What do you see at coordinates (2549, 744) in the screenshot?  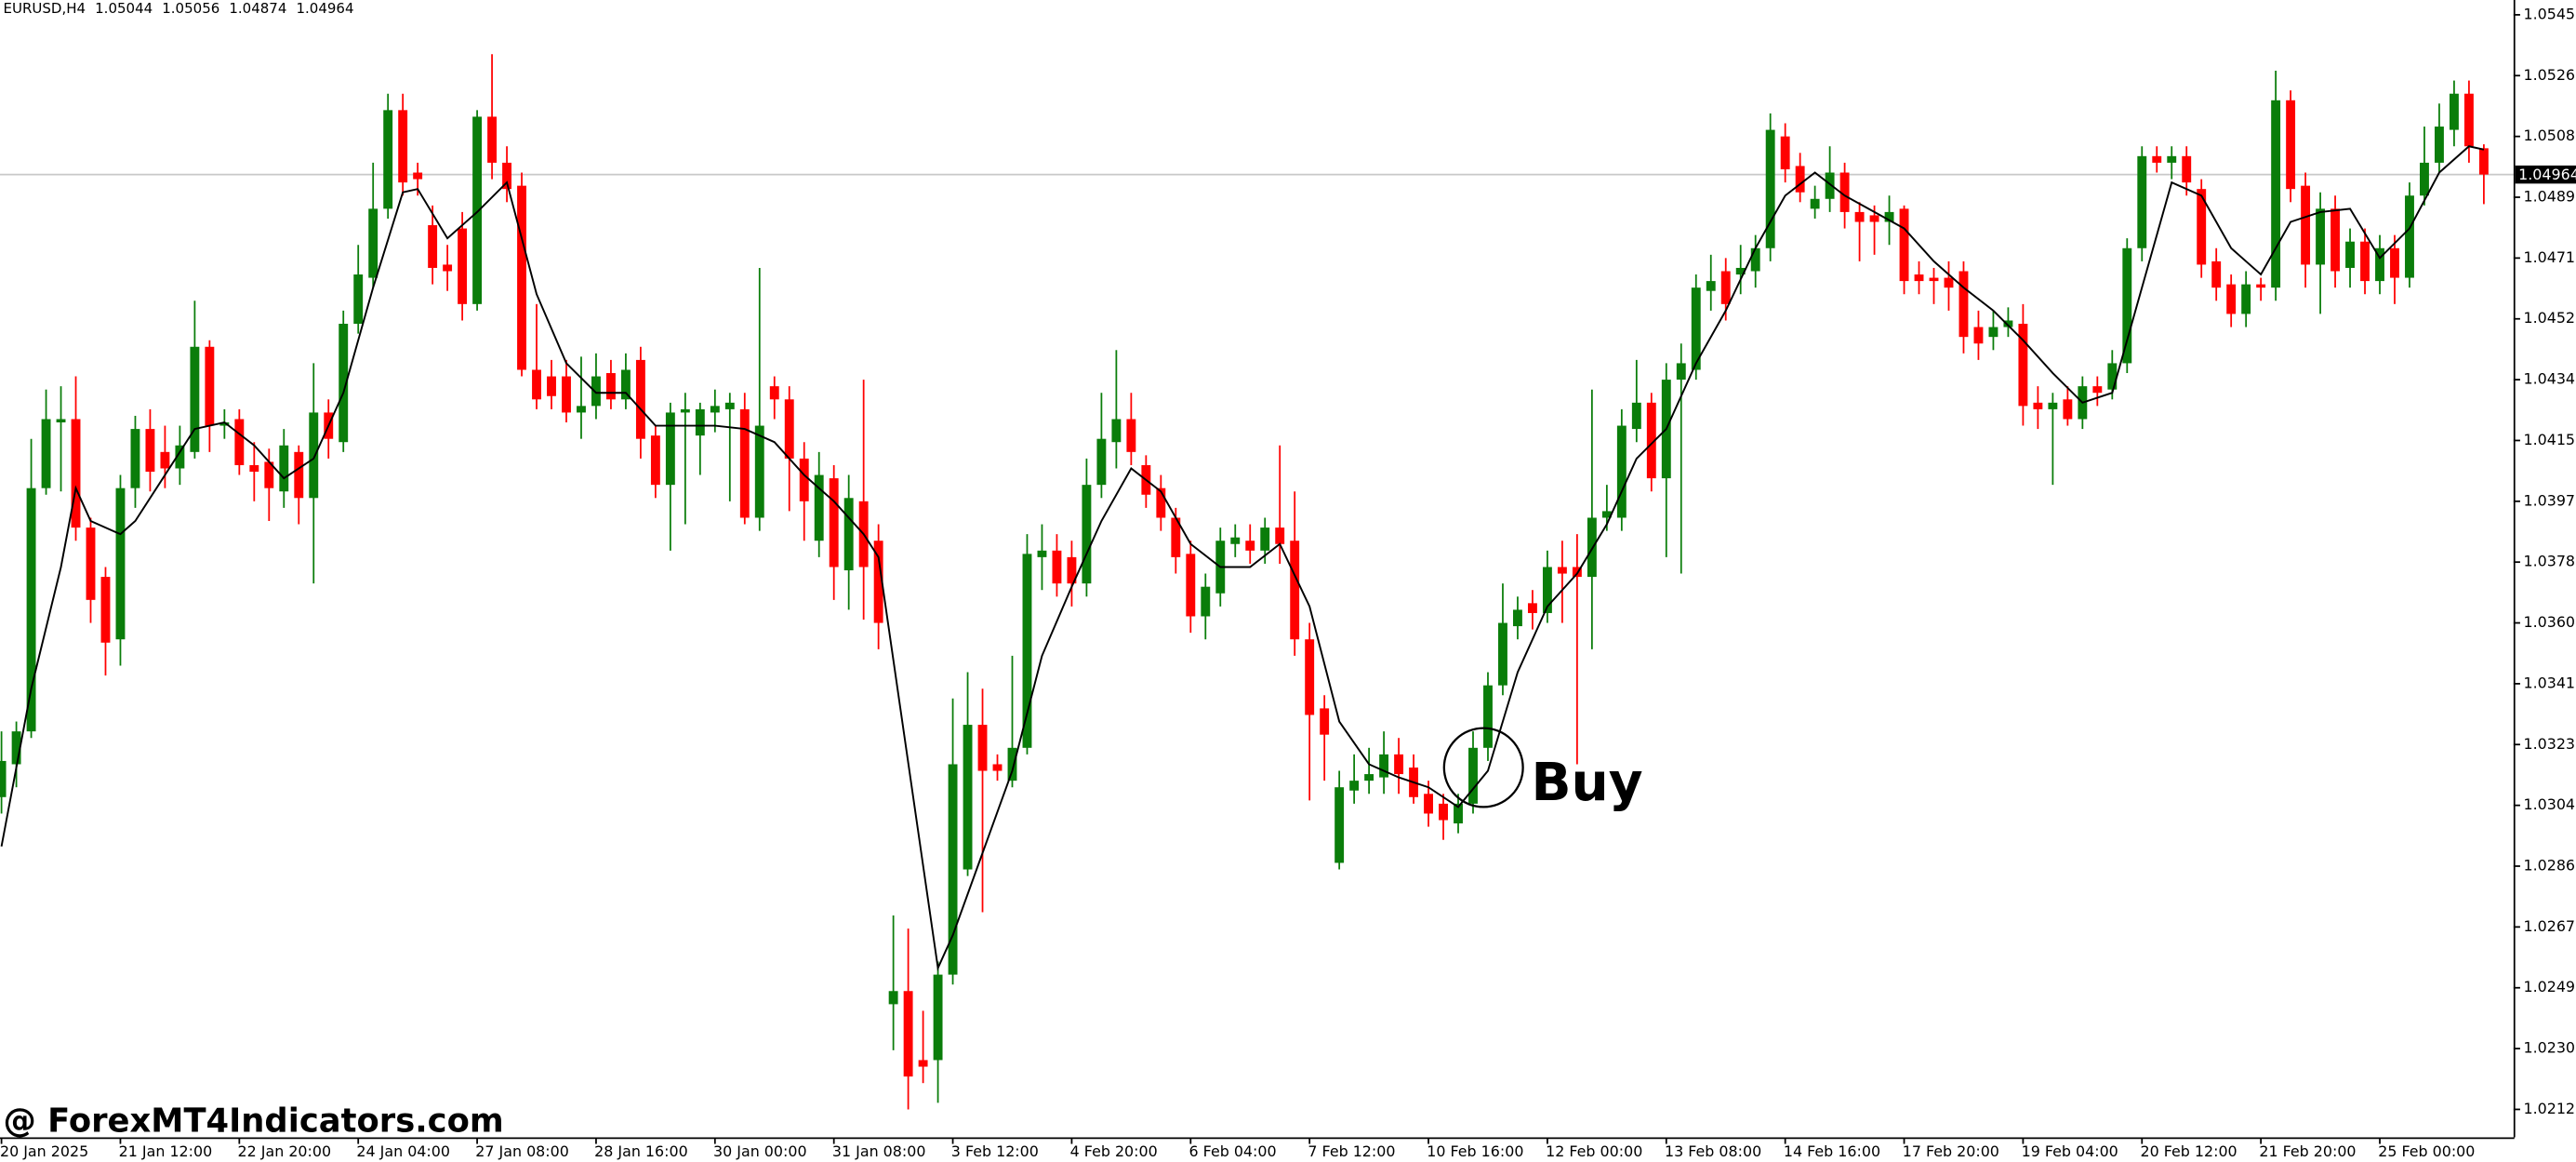 I see `y-tick-label: 1.03230` at bounding box center [2549, 744].